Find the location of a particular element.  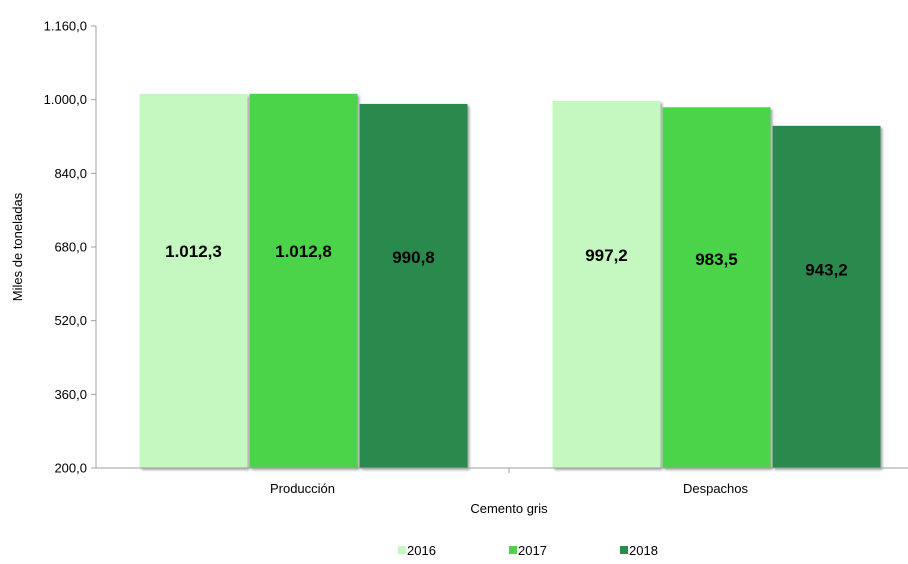

y-axis-ticks: 200,0 360,0 520,0 680,0 840,0 1.000,0 1.160,0 is located at coordinates (70, 247).